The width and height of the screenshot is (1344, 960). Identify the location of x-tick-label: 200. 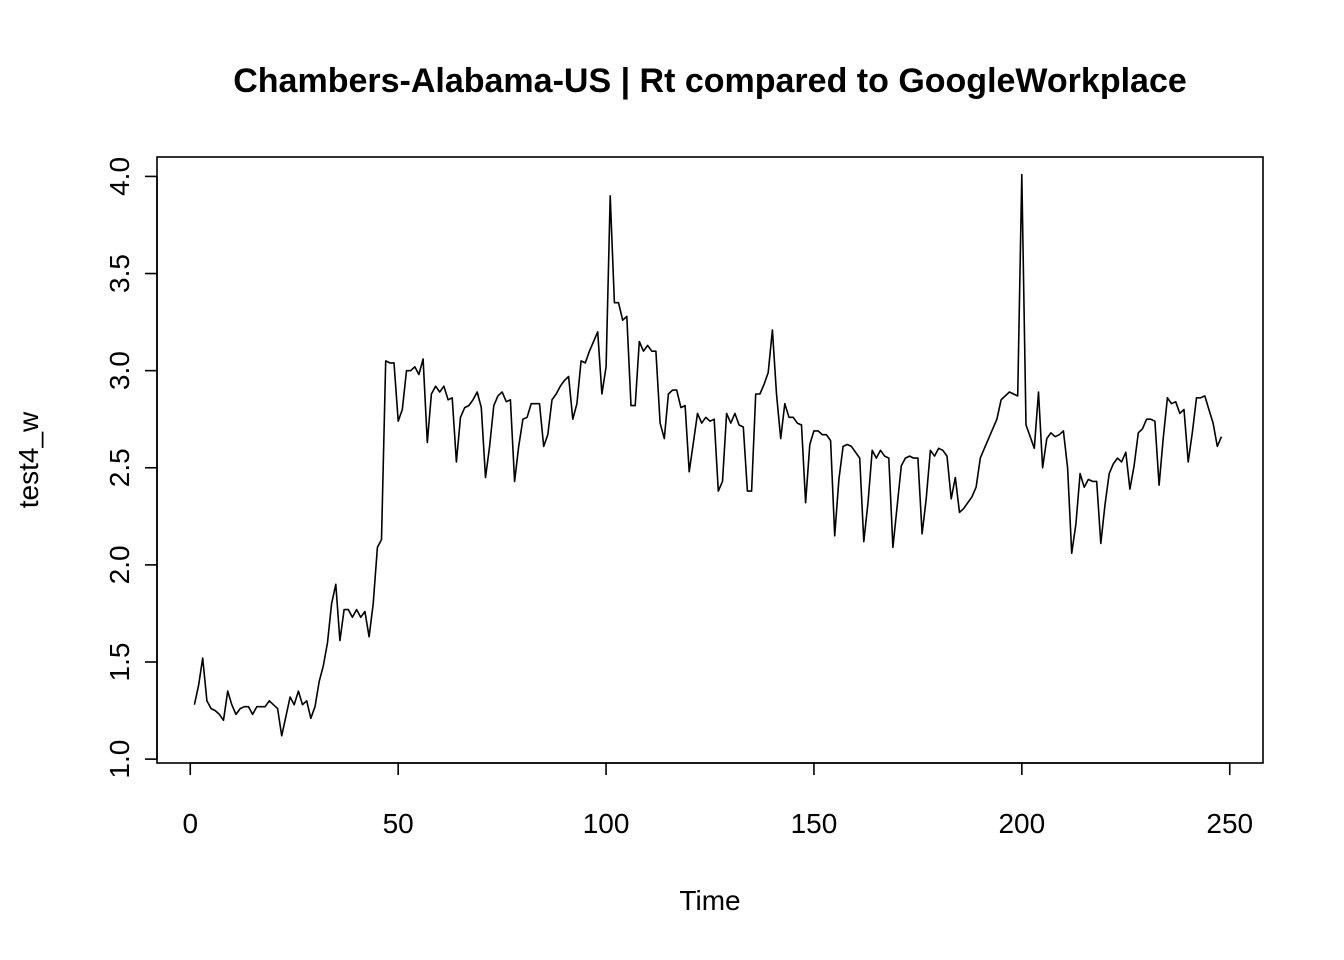
(1021, 823).